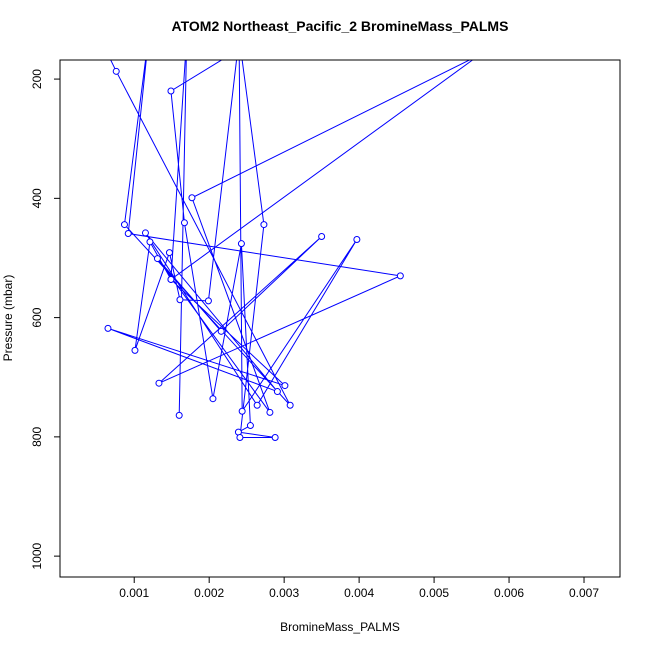  What do you see at coordinates (209, 593) in the screenshot?
I see `x-tick-label: 0.002` at bounding box center [209, 593].